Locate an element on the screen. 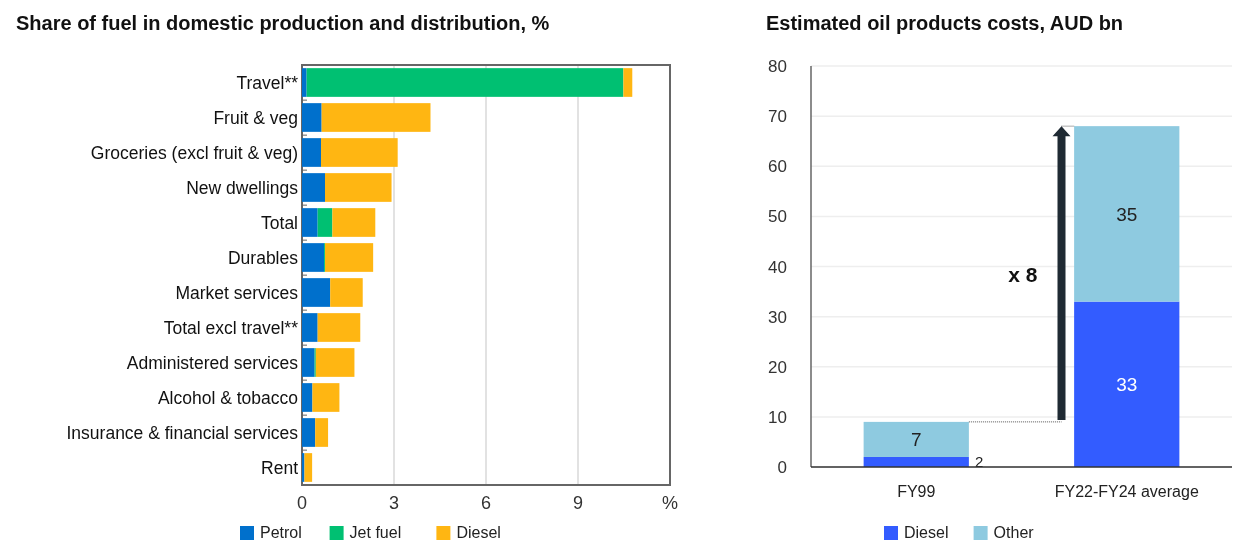 The image size is (1236, 544). y-tick-label: 80 is located at coordinates (777, 66).